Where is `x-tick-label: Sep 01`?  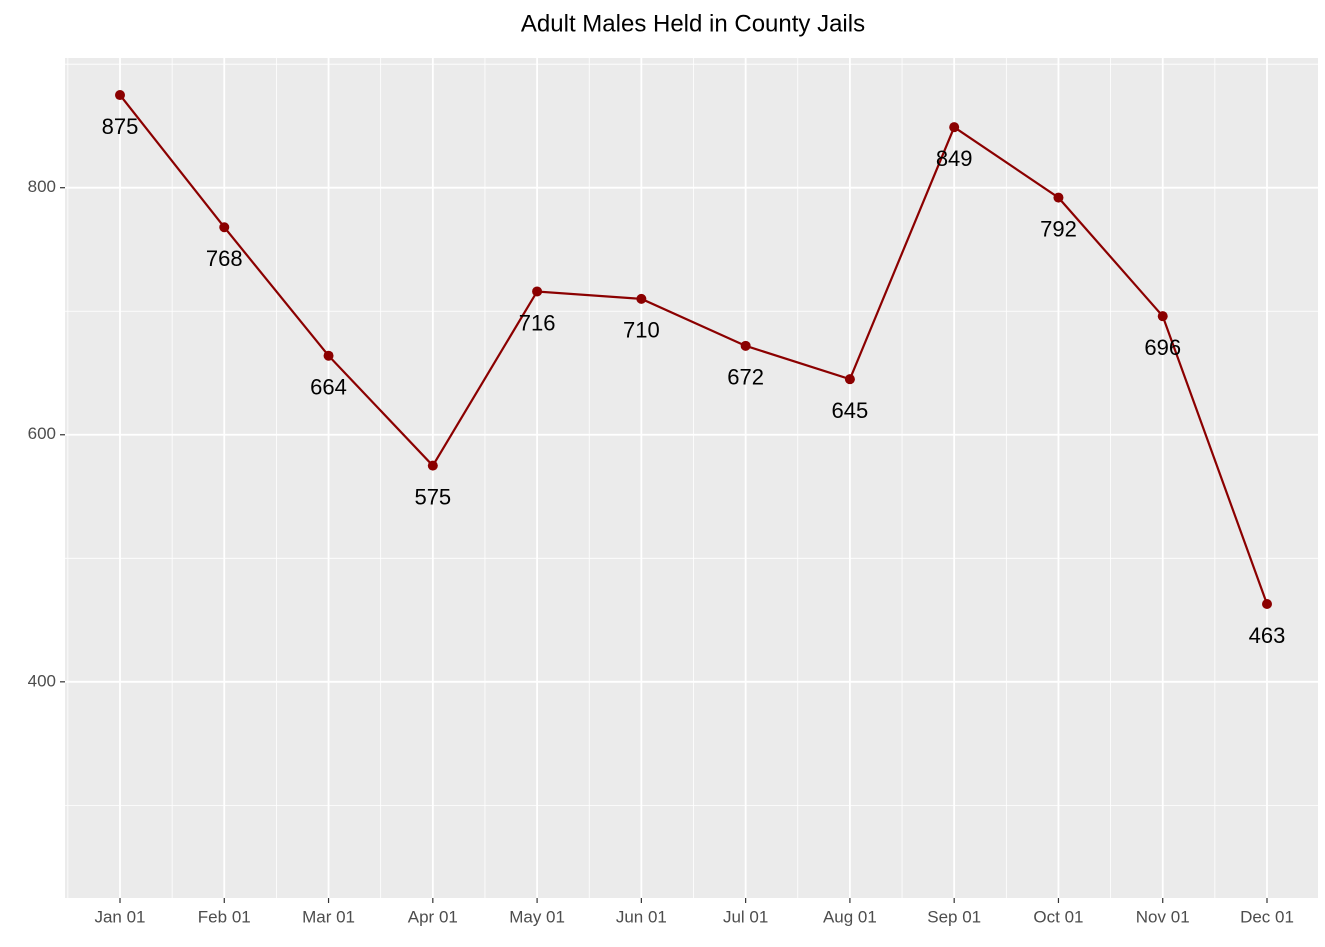
x-tick-label: Sep 01 is located at coordinates (954, 916).